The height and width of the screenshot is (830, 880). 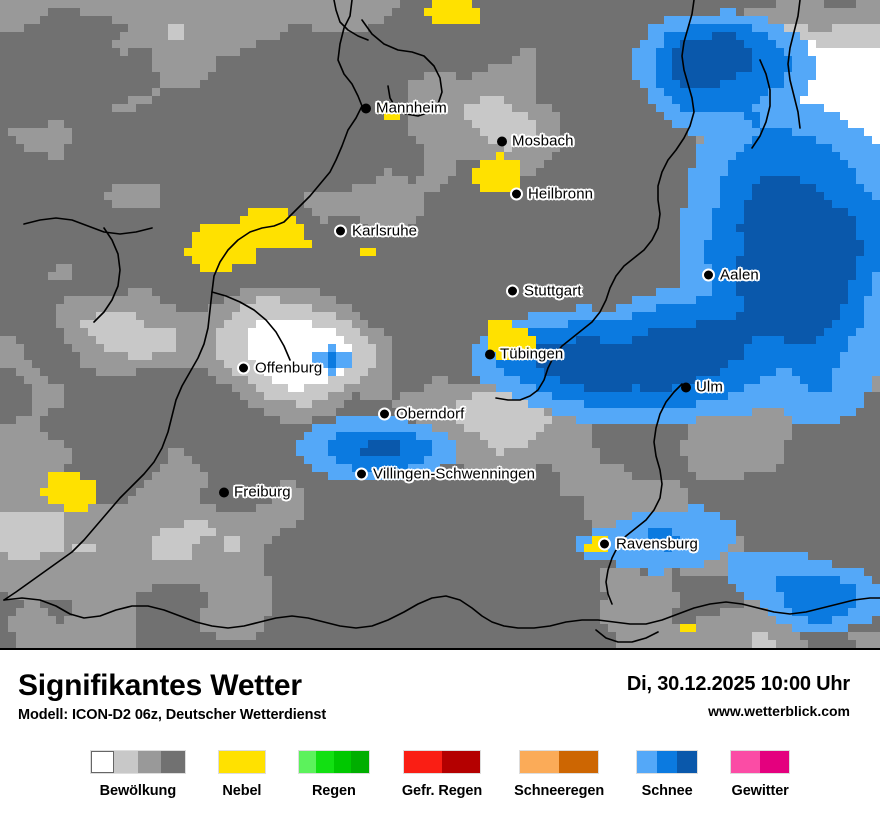 I want to click on legend-item-bew-lkung: Bewölkung, so click(x=137, y=774).